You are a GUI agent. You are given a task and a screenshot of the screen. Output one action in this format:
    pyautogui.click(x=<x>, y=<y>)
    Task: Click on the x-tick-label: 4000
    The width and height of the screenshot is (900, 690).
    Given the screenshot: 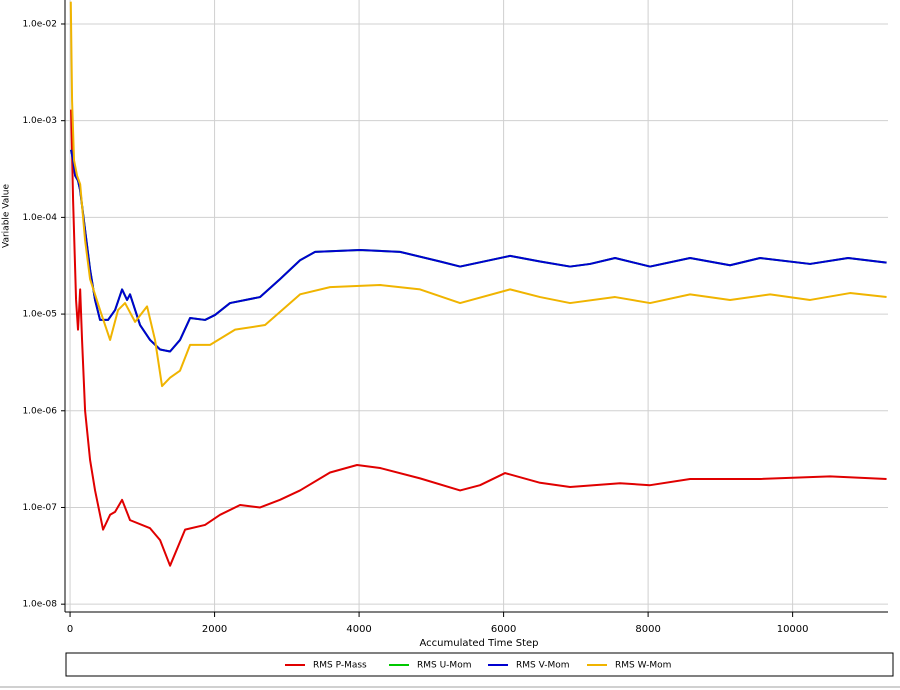 What is the action you would take?
    pyautogui.click(x=358, y=629)
    